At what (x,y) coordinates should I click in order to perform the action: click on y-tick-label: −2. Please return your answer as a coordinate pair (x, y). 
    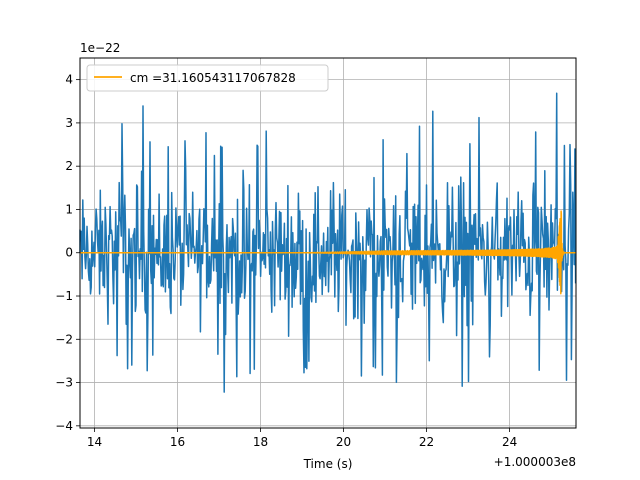
    Looking at the image, I should click on (64, 339).